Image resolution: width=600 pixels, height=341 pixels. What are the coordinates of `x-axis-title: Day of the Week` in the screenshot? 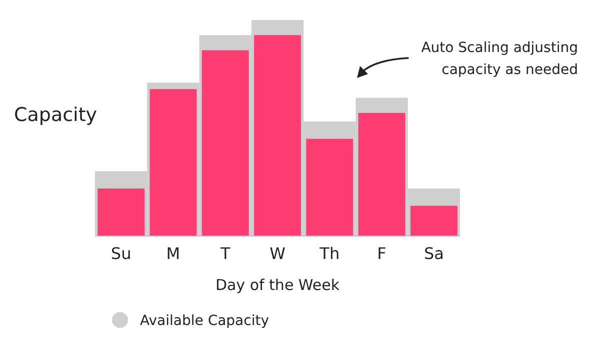 It's located at (277, 285).